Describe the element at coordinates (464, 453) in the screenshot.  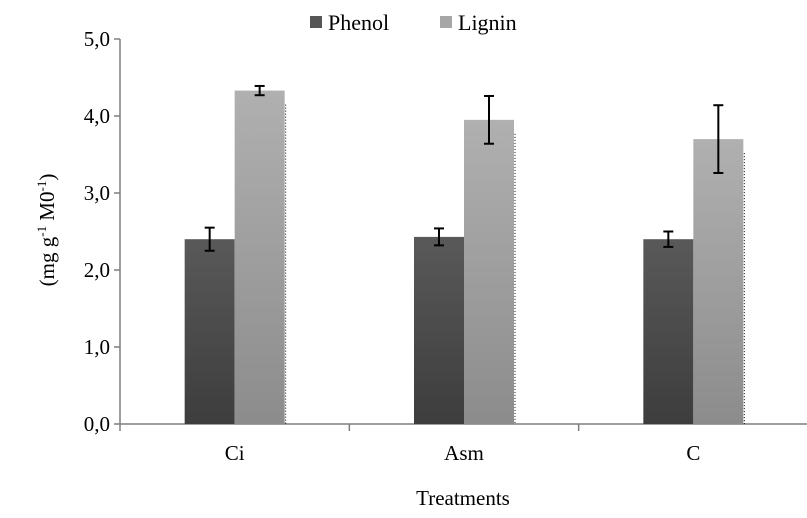
I see `x-tick-label: Asm` at that location.